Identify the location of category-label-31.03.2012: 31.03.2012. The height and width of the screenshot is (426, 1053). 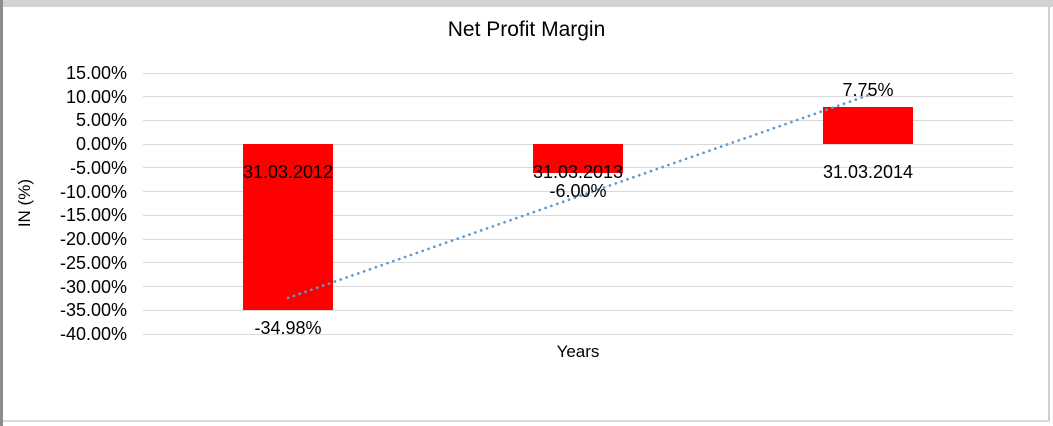
(288, 172).